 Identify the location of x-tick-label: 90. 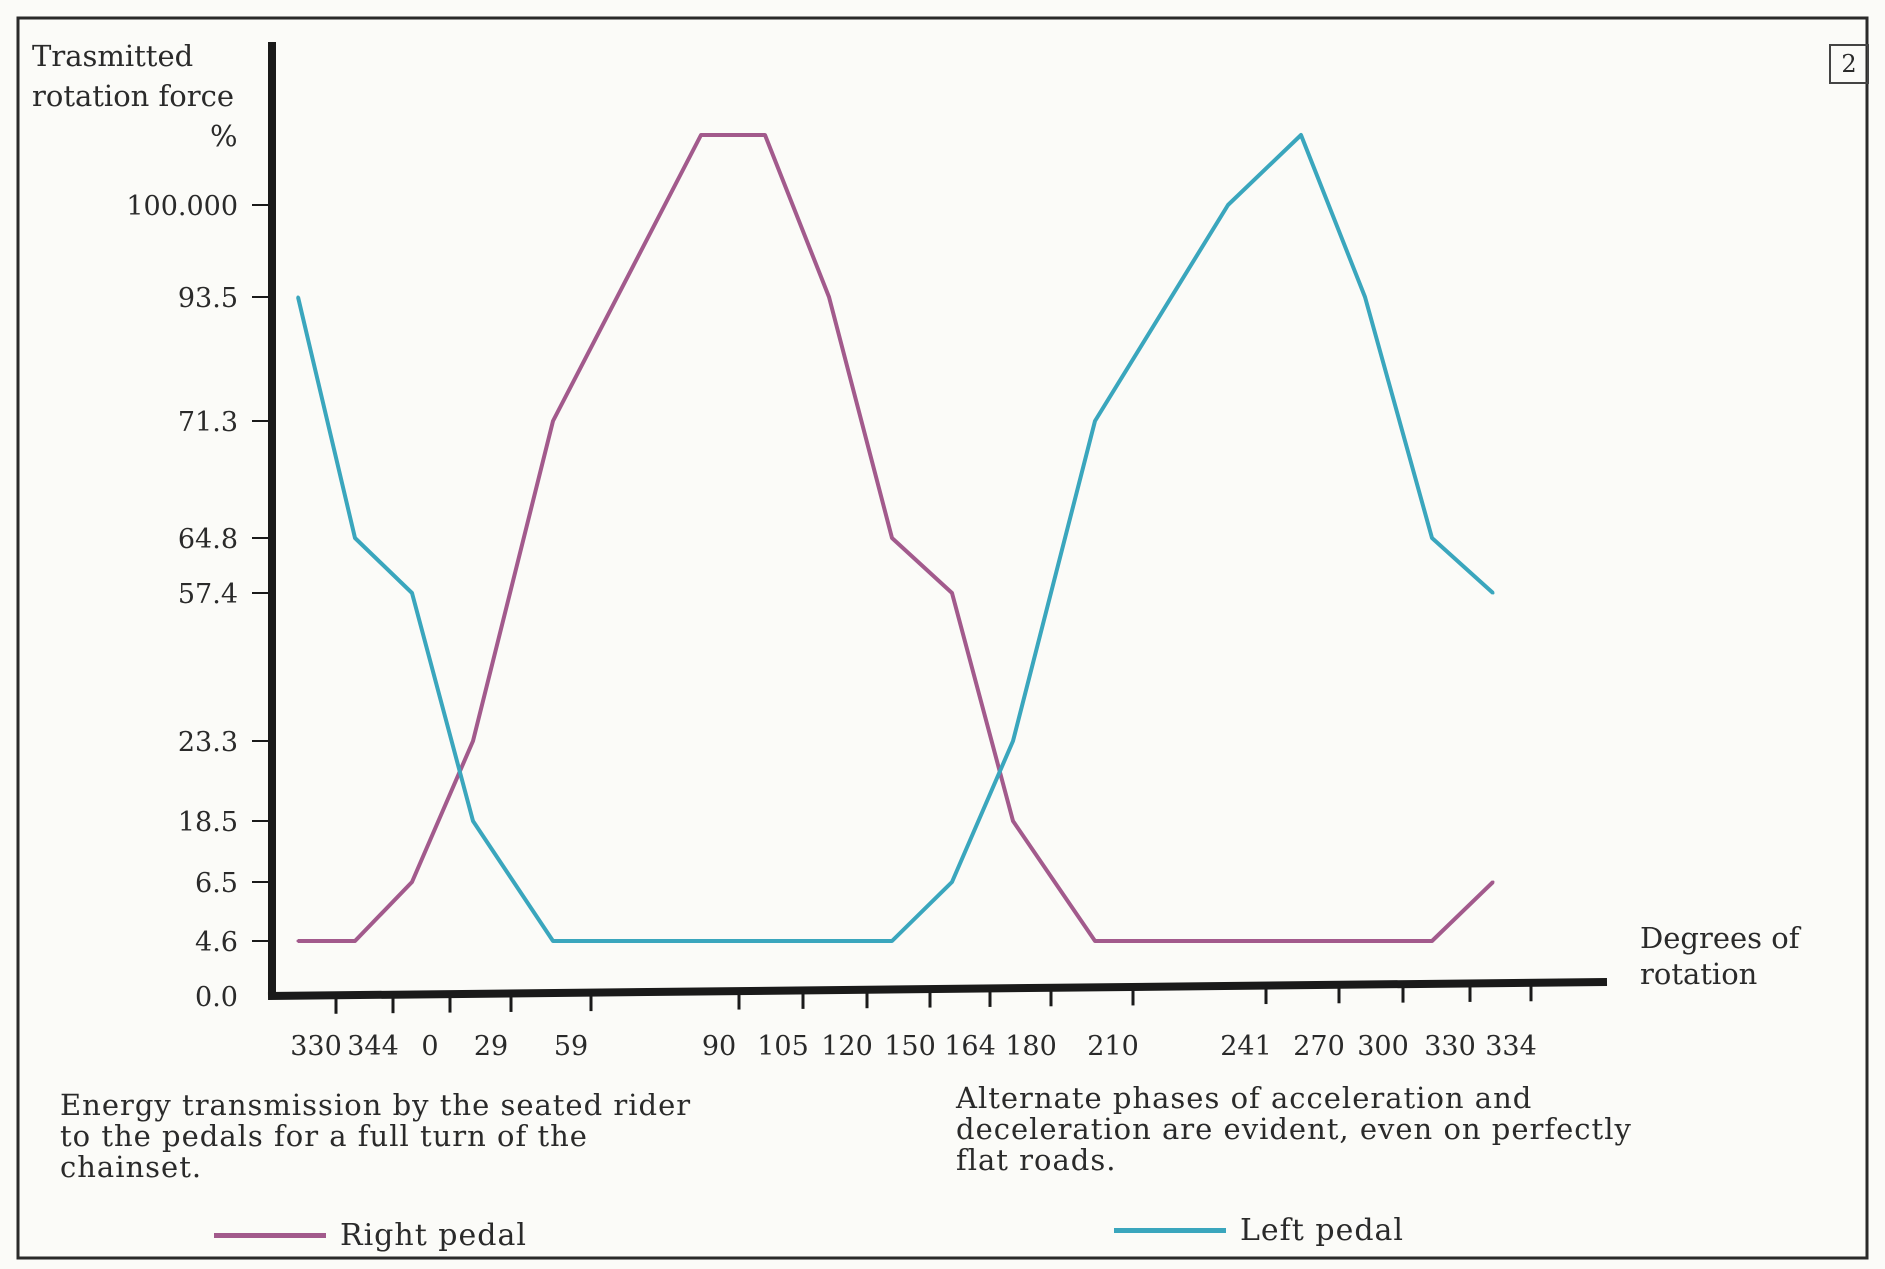
(719, 1046).